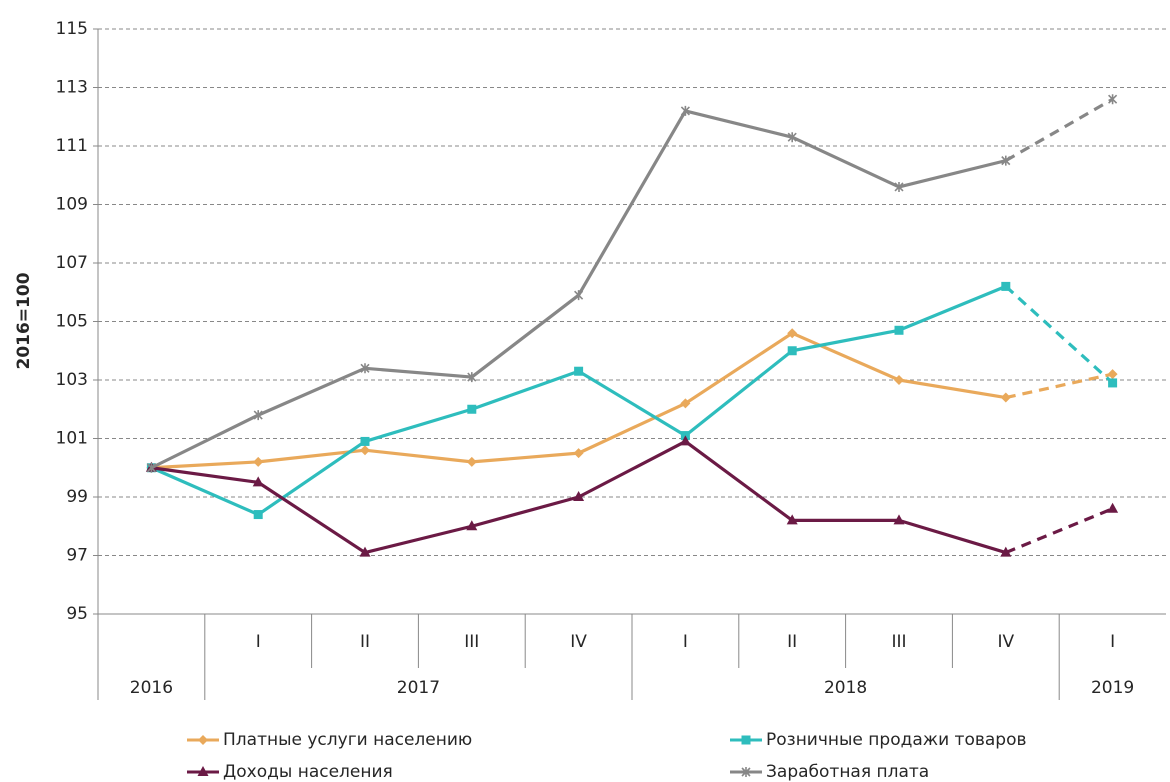  I want to click on x-group-label: 2016, so click(151, 688).